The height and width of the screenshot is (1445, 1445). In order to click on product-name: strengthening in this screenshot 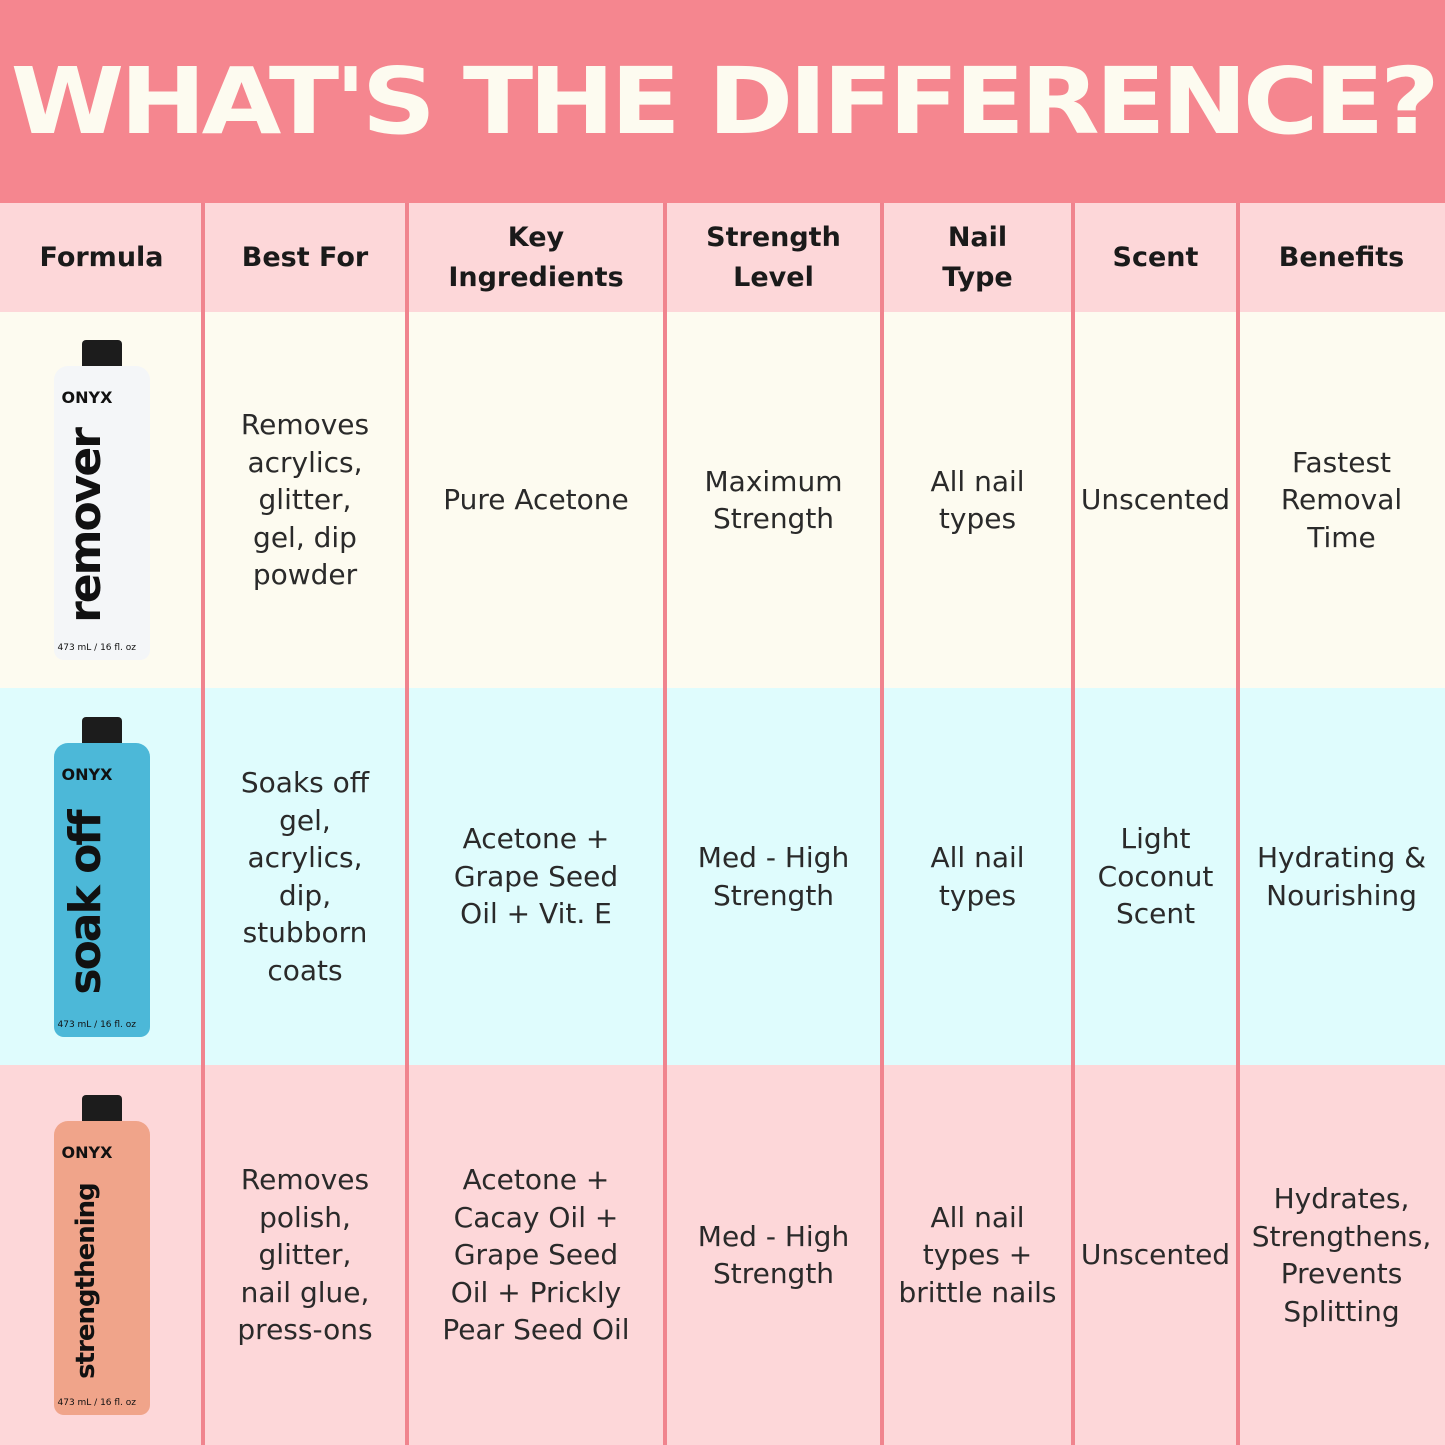, I will do `click(85, 1281)`.